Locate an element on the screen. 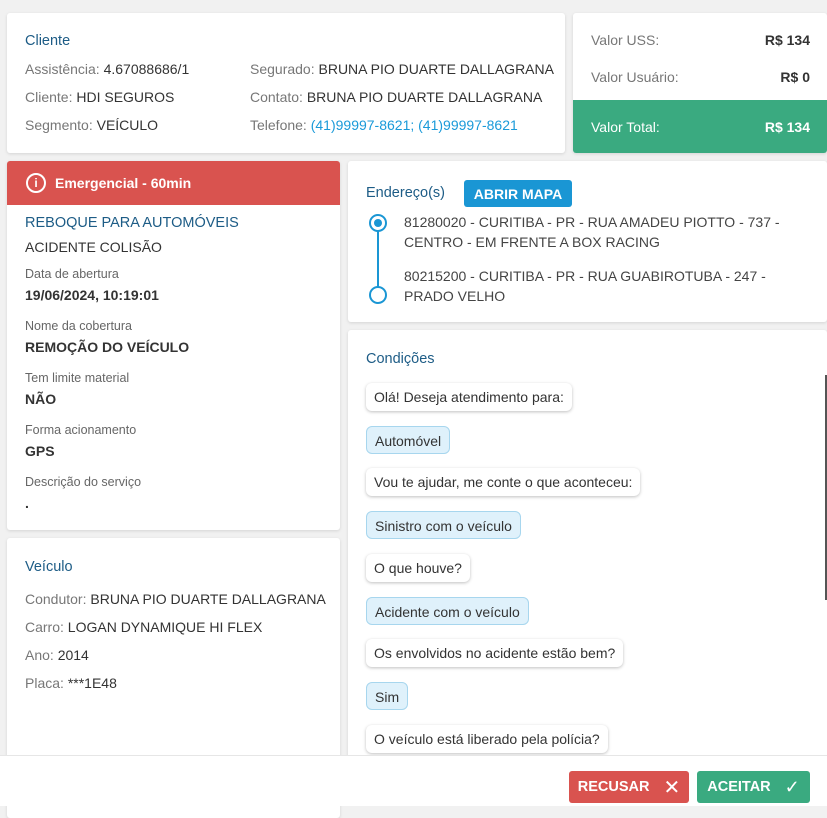  user-reply: Sim is located at coordinates (387, 695).